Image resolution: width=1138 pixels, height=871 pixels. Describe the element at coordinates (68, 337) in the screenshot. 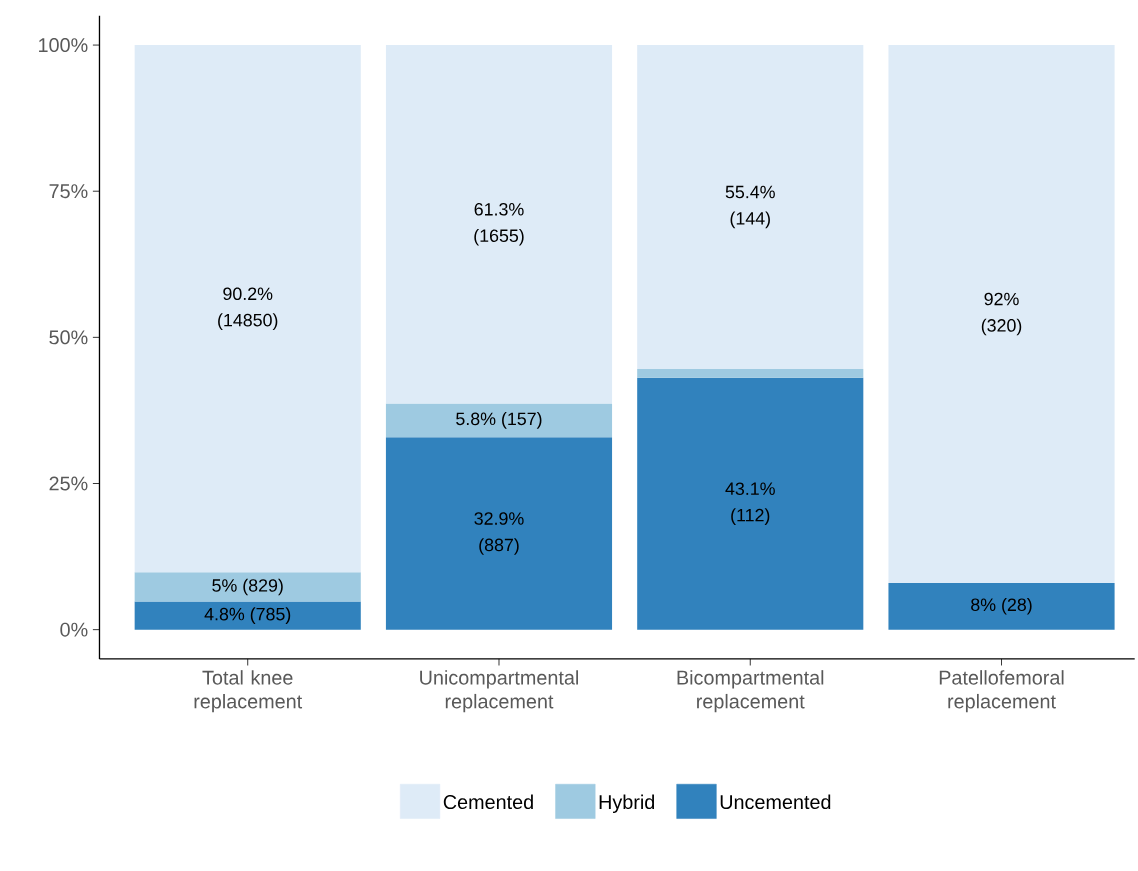

I see `y-tick-label: 50%` at that location.